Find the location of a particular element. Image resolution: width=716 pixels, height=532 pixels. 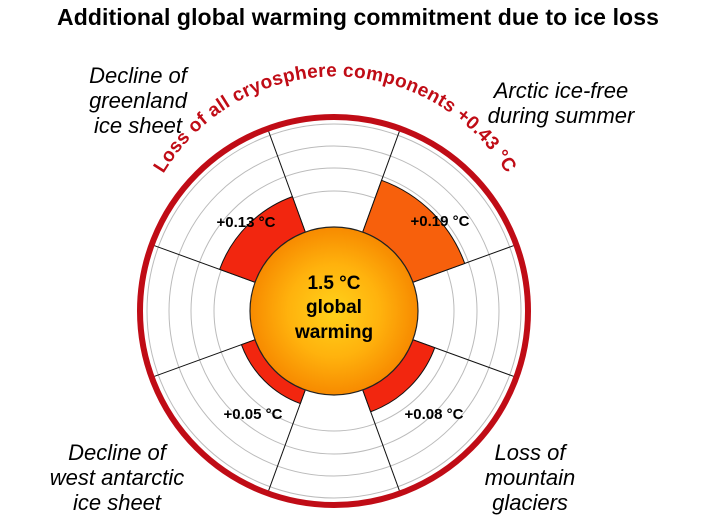

label-arctic: Arctic ice-free during summer is located at coordinates (561, 103).